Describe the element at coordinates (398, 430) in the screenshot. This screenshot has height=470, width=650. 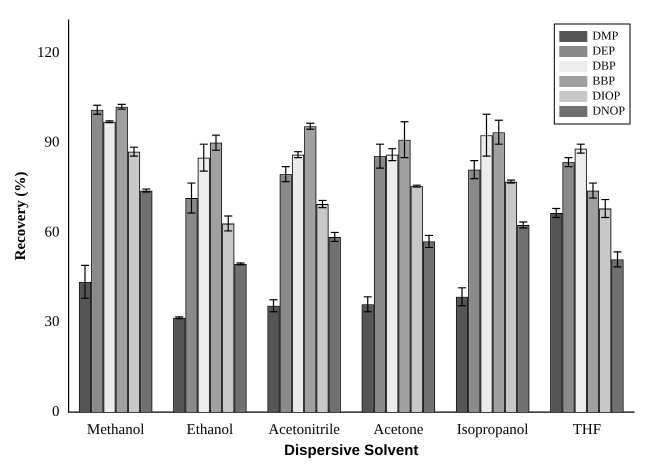
I see `x-tick-label: Acetone` at that location.